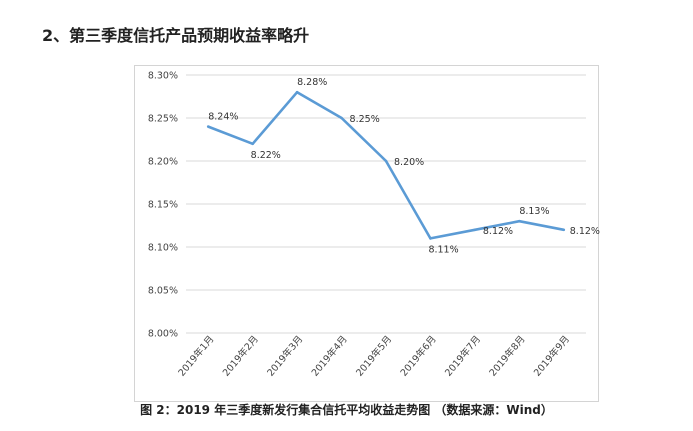 Image resolution: width=693 pixels, height=431 pixels. I want to click on x-tick-label: 2019年7月, so click(462, 355).